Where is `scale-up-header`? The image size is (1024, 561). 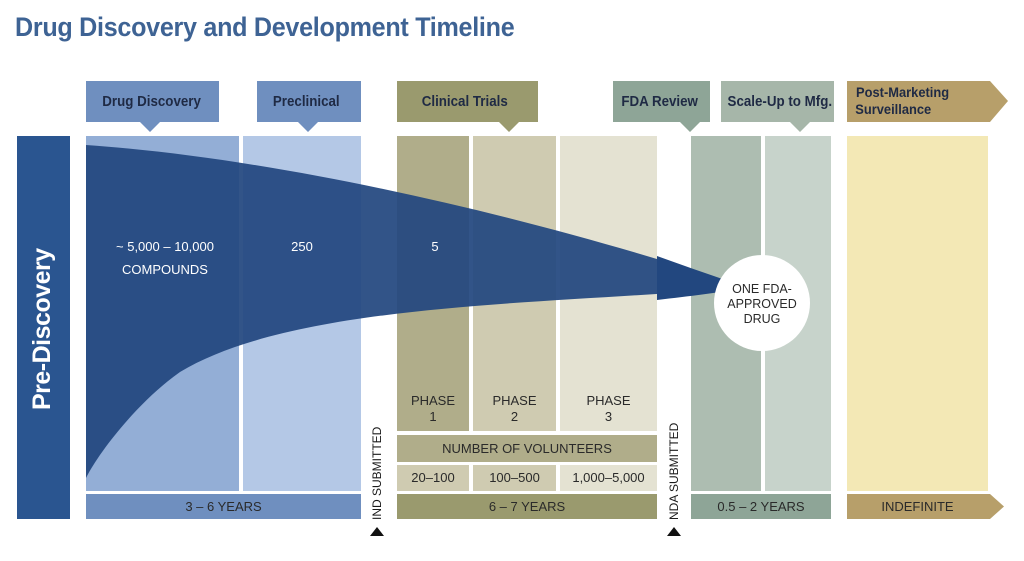 scale-up-header is located at coordinates (777, 106).